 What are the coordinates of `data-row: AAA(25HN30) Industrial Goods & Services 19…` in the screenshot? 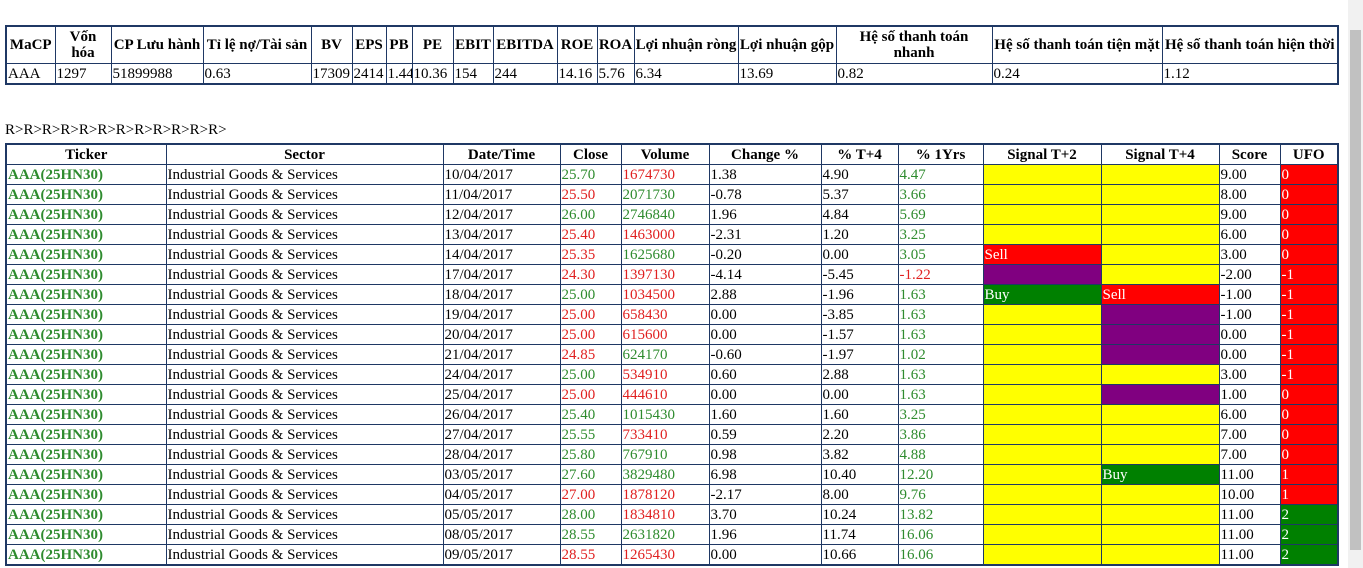 It's located at (672, 314).